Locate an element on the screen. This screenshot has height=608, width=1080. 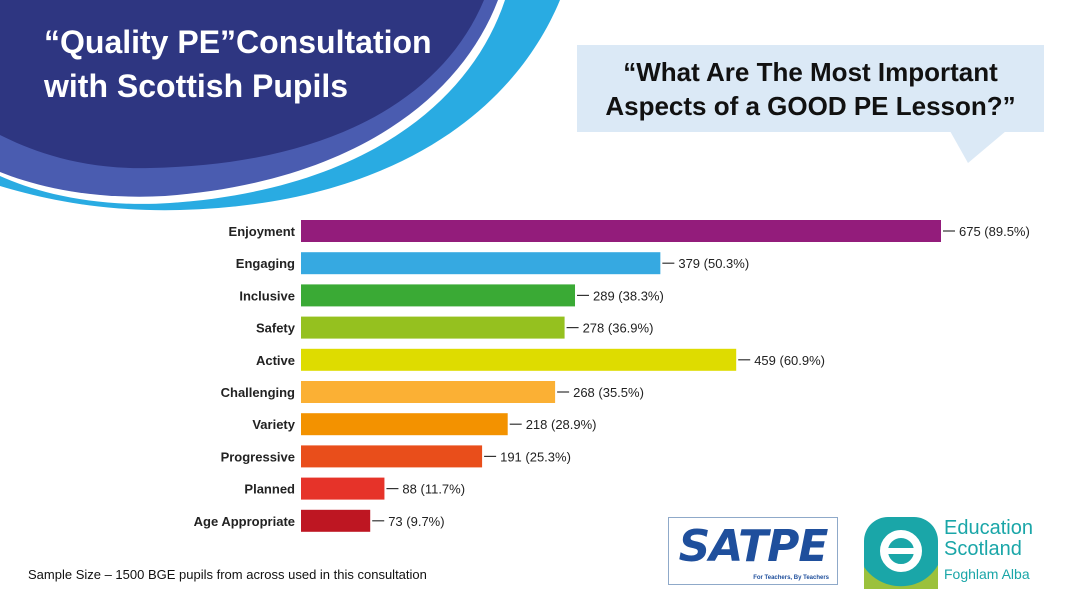
category-label-active: Active is located at coordinates (275, 360).